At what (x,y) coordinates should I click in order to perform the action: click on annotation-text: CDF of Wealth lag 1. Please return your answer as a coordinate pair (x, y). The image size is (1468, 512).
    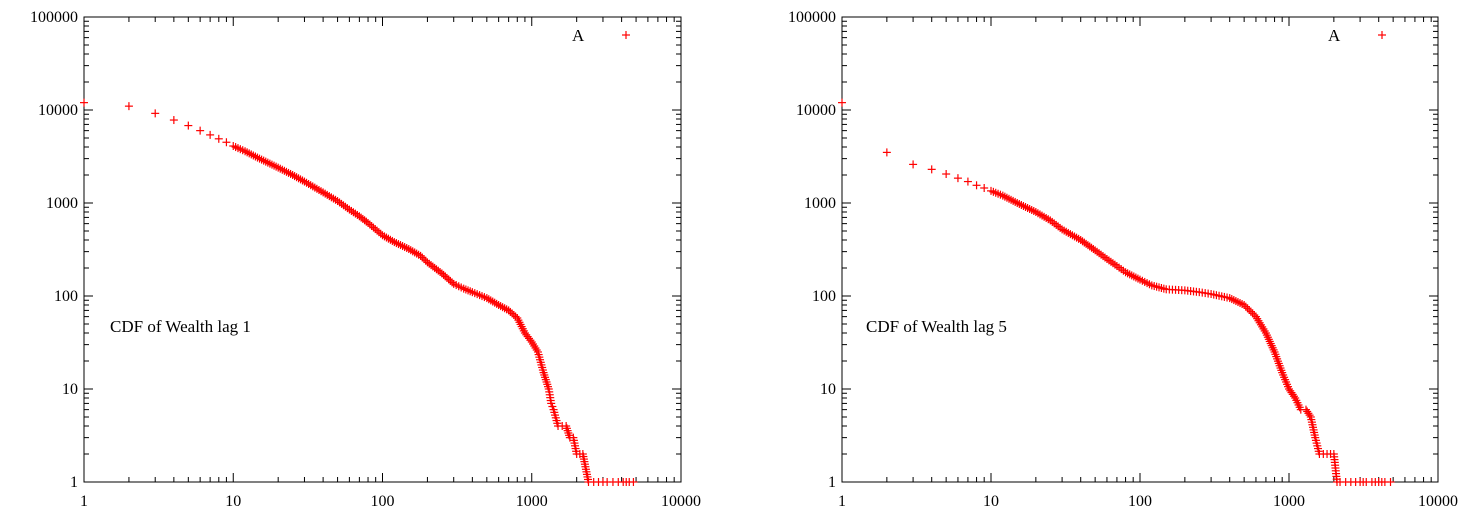
    Looking at the image, I should click on (180, 326).